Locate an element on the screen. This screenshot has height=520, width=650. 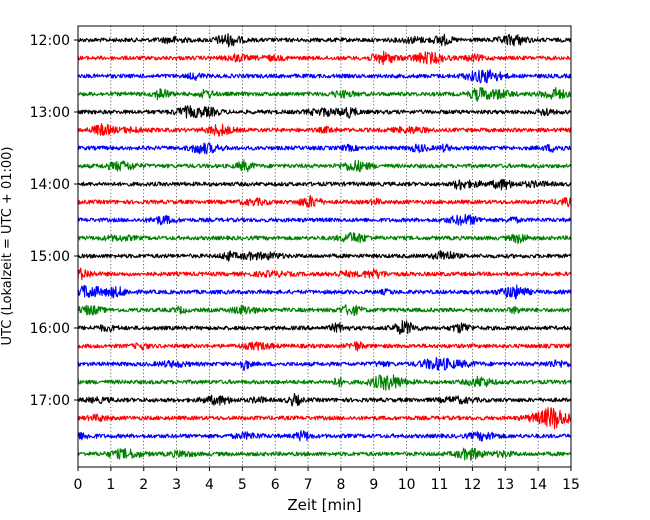
x-tick-label: 4 is located at coordinates (209, 485).